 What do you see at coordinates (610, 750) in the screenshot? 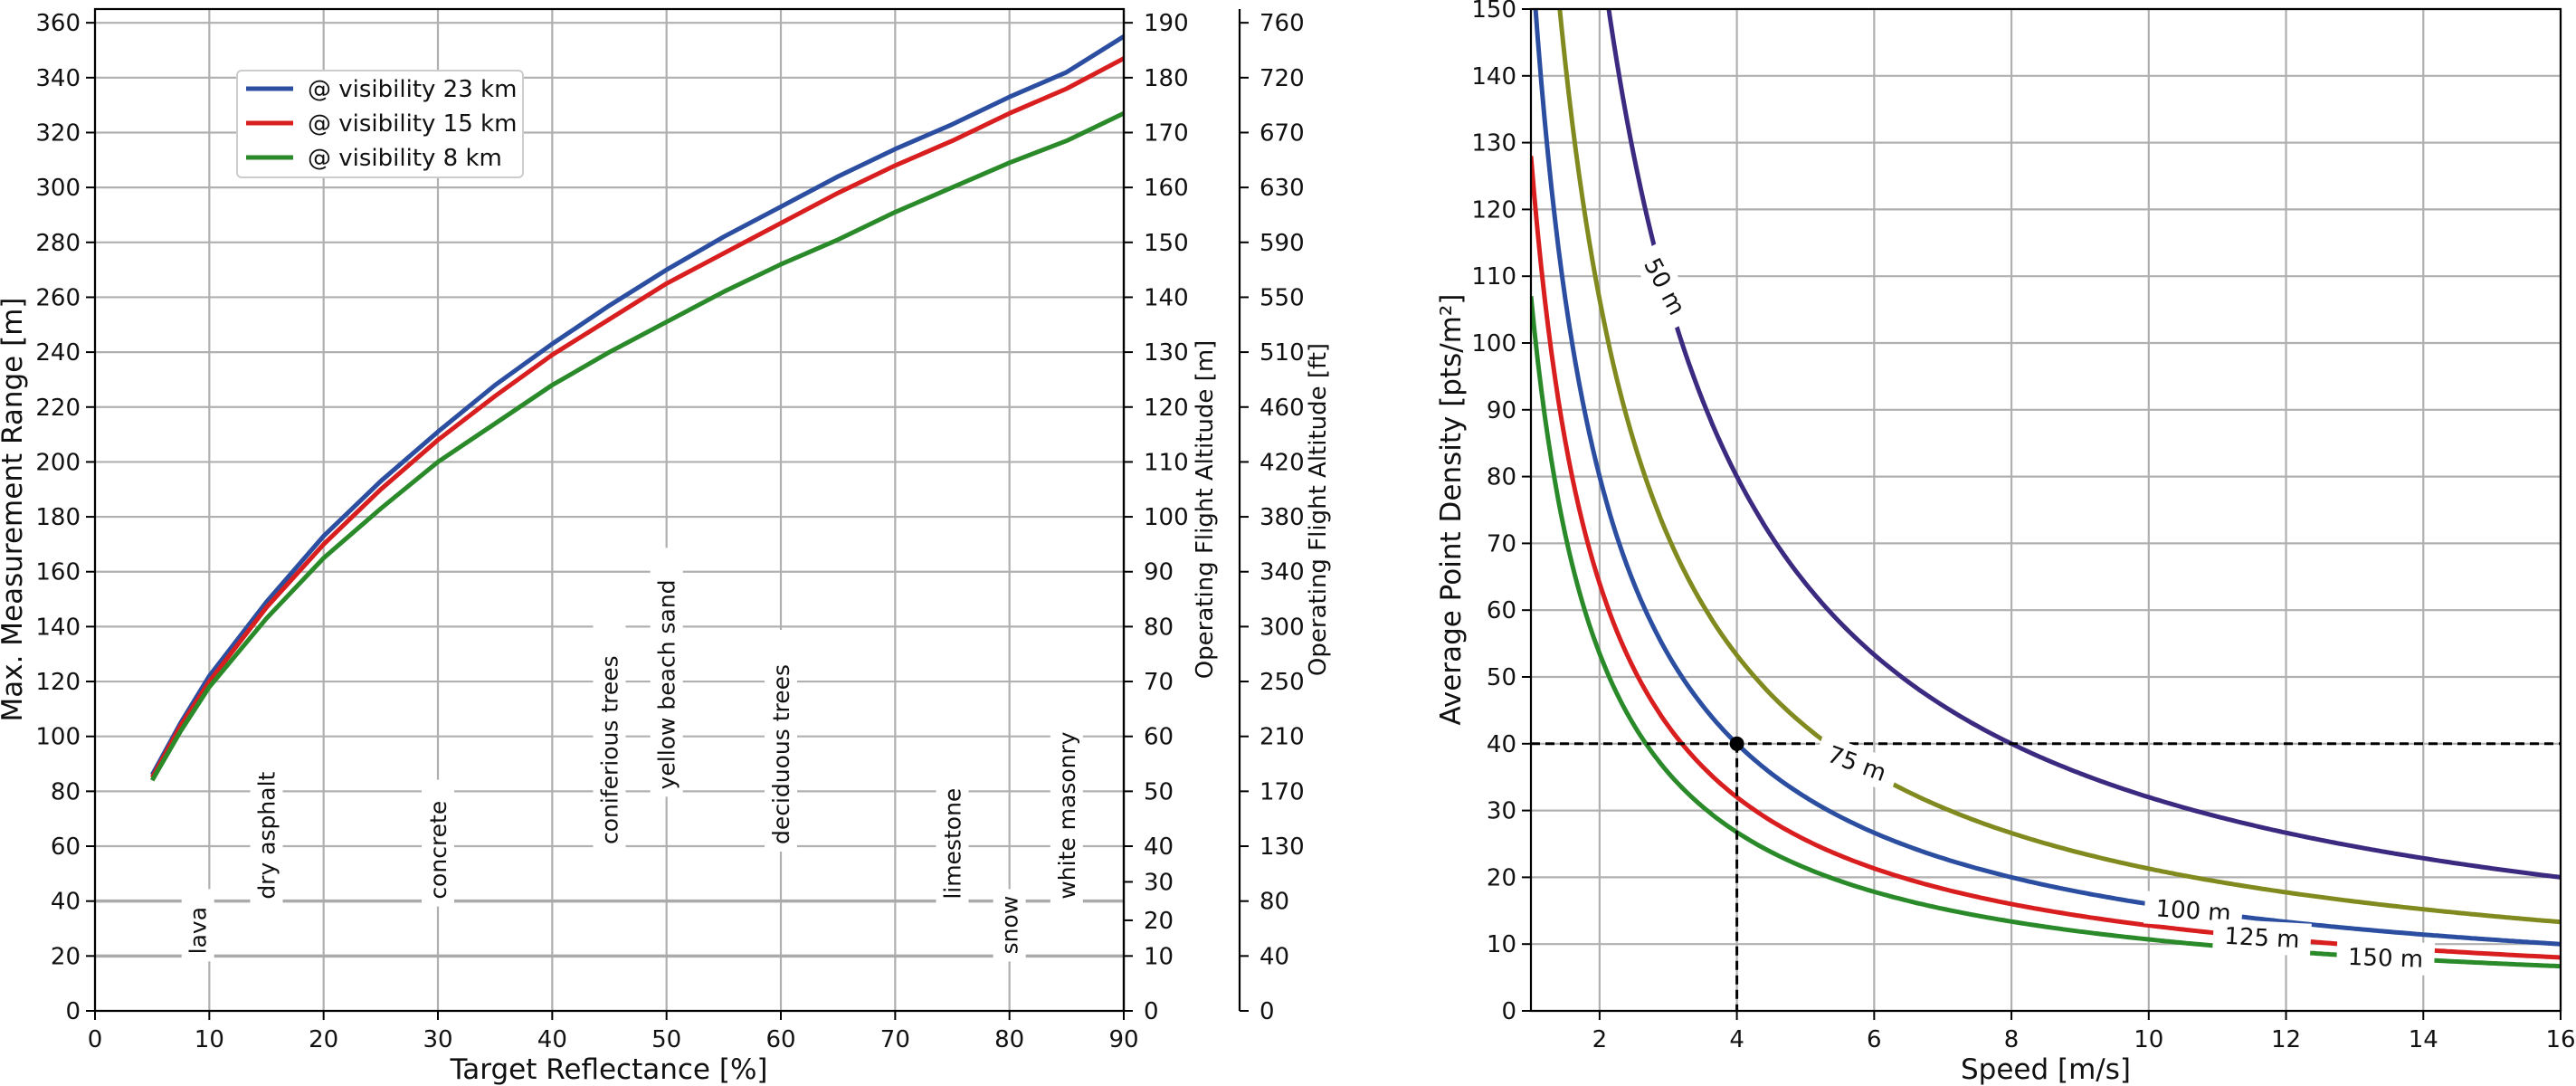
I see `material-label: coniferious trees` at bounding box center [610, 750].